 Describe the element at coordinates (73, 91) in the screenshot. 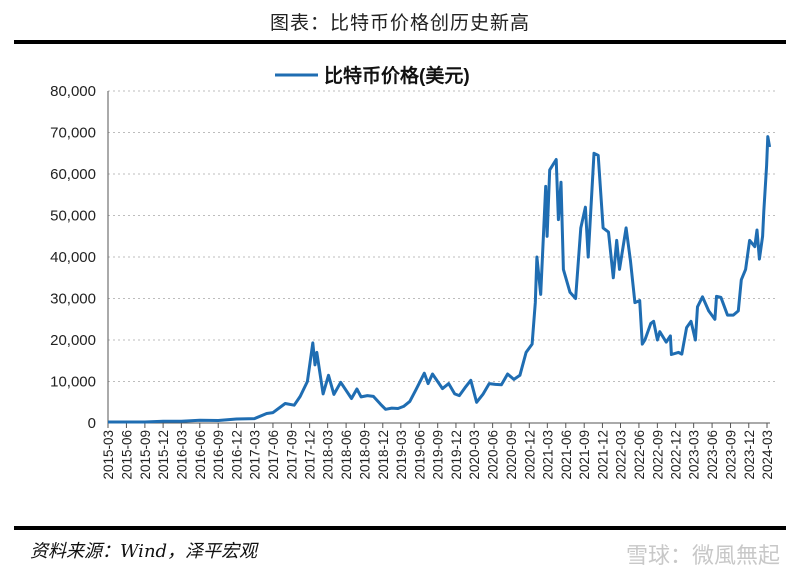

I see `y-tick-label: 80,000` at that location.